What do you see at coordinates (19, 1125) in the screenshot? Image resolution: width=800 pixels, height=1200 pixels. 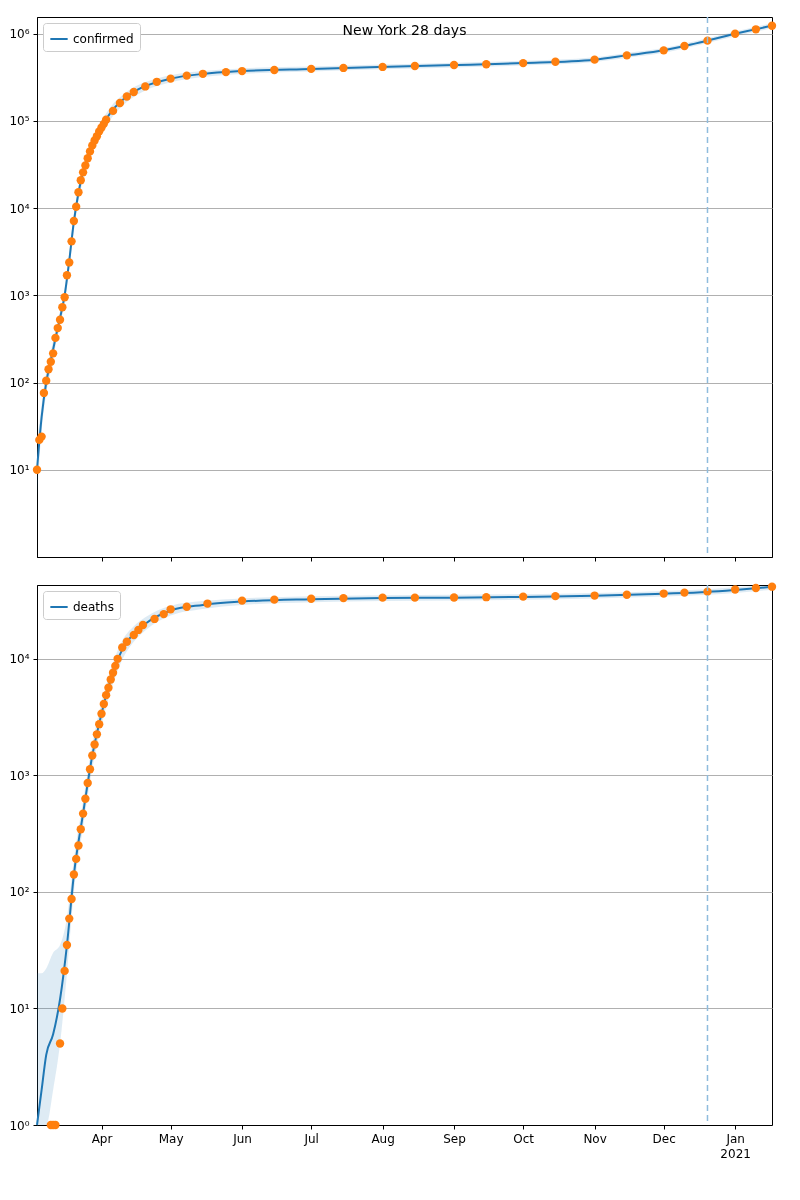 I see `y-tick-label: 10⁰` at bounding box center [19, 1125].